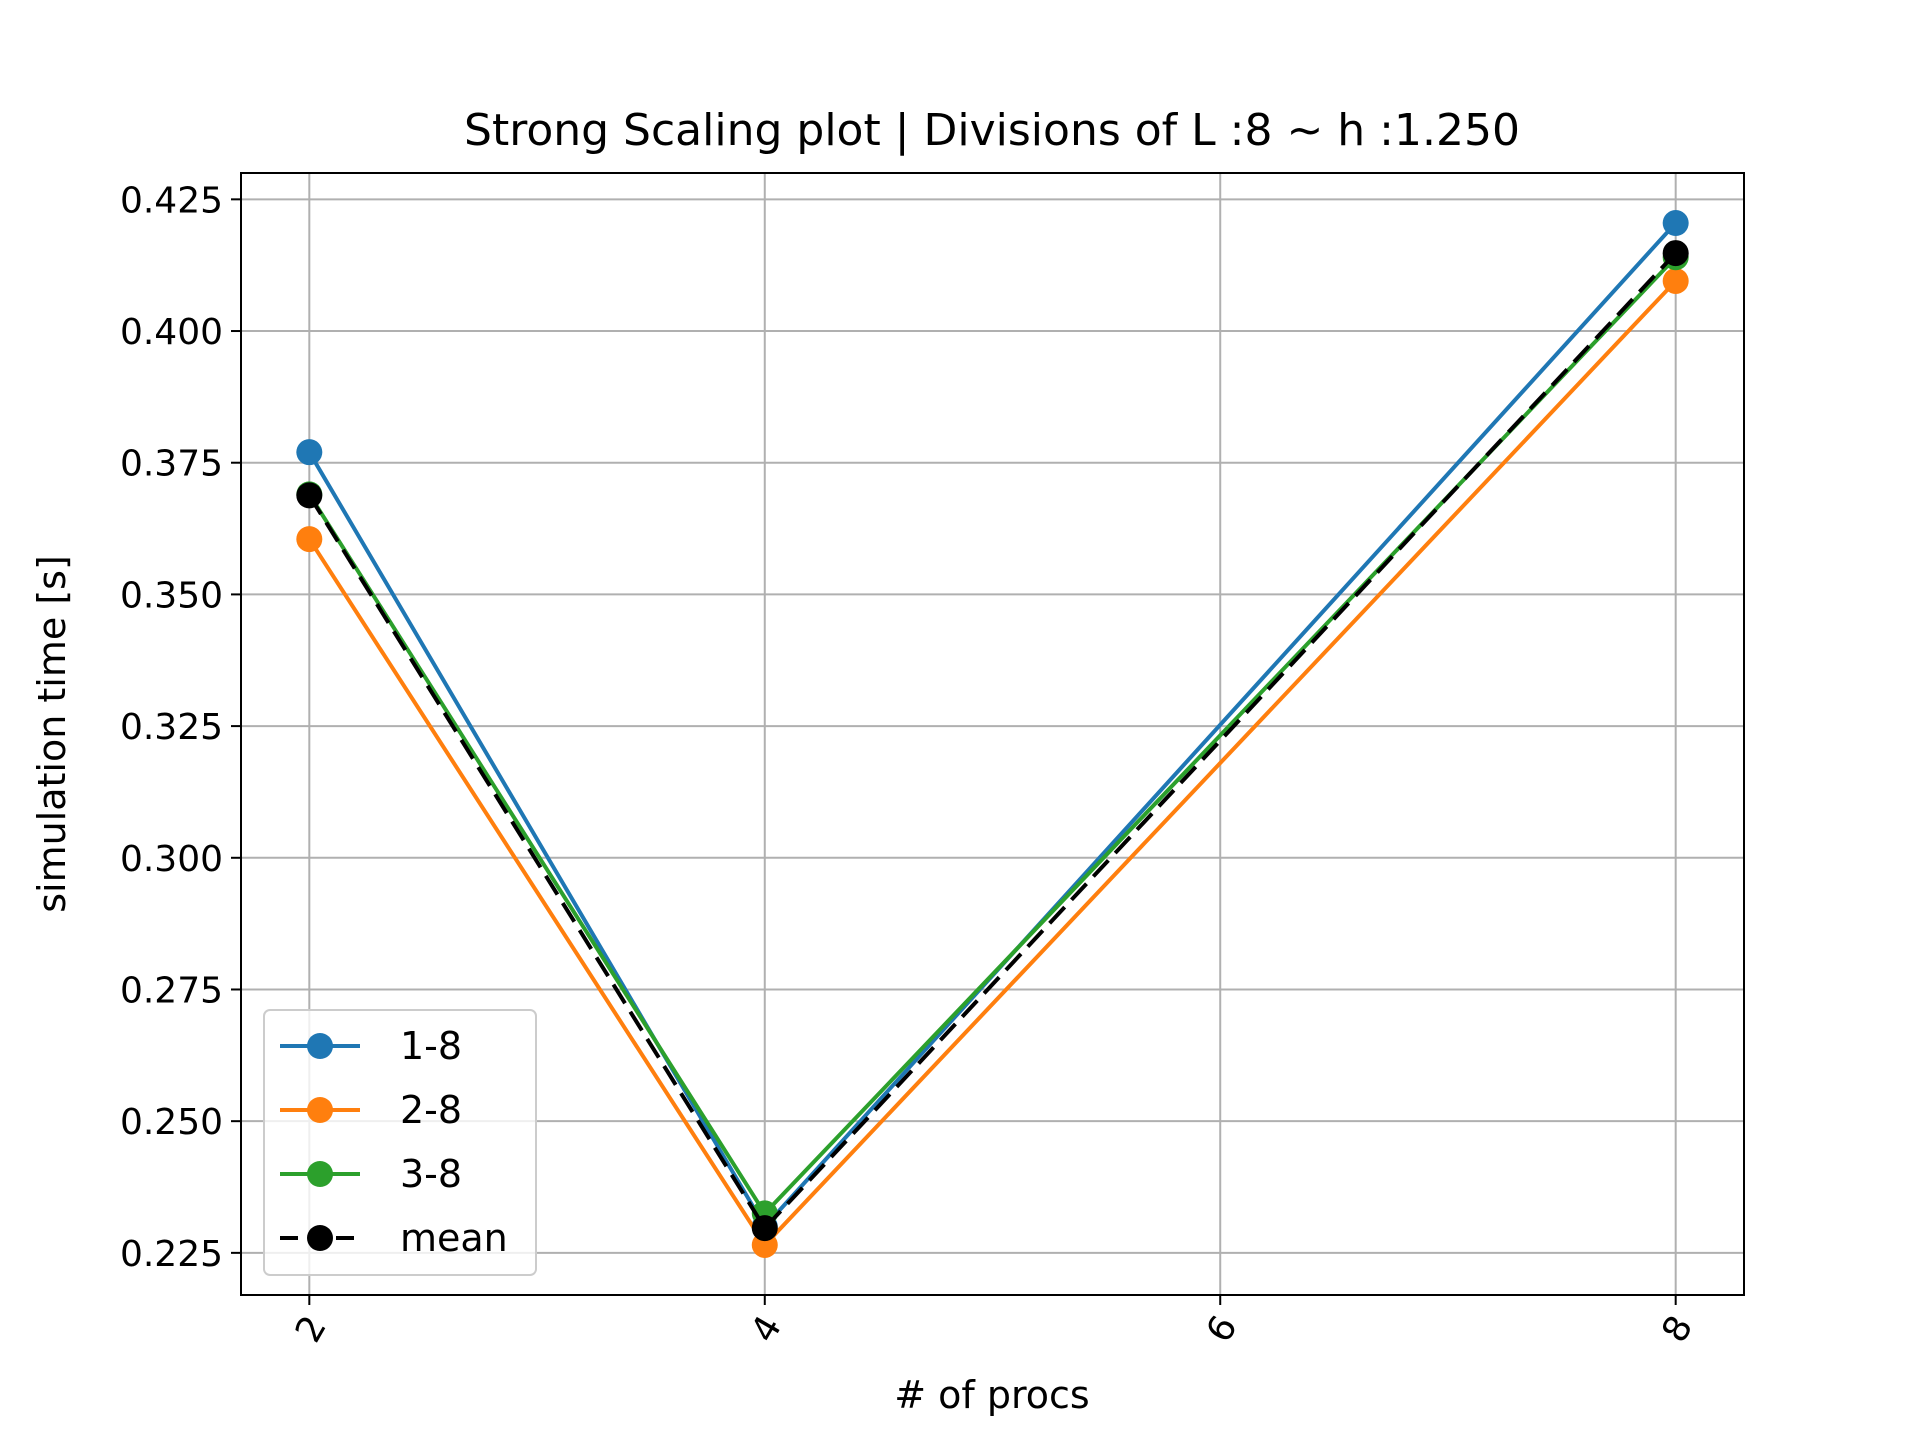 This screenshot has width=1920, height=1440. What do you see at coordinates (171, 1254) in the screenshot?
I see `y-tick-label: 0.225` at bounding box center [171, 1254].